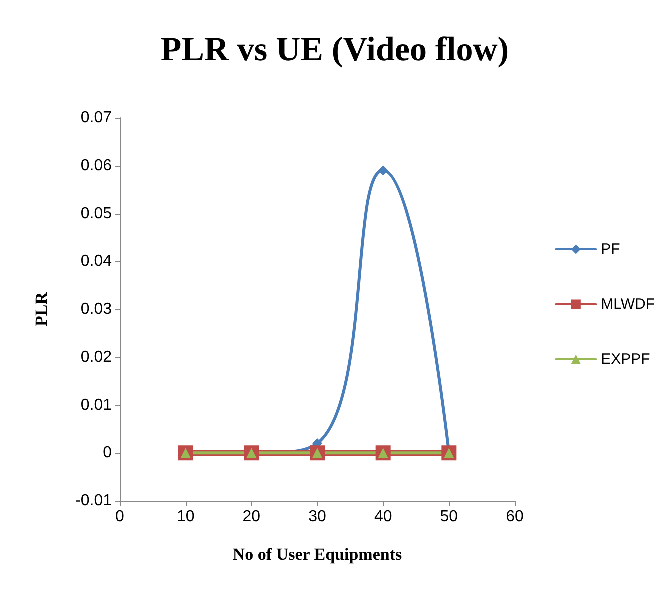 The height and width of the screenshot is (609, 670). What do you see at coordinates (96, 118) in the screenshot?
I see `y-tick-label: 0.07` at bounding box center [96, 118].